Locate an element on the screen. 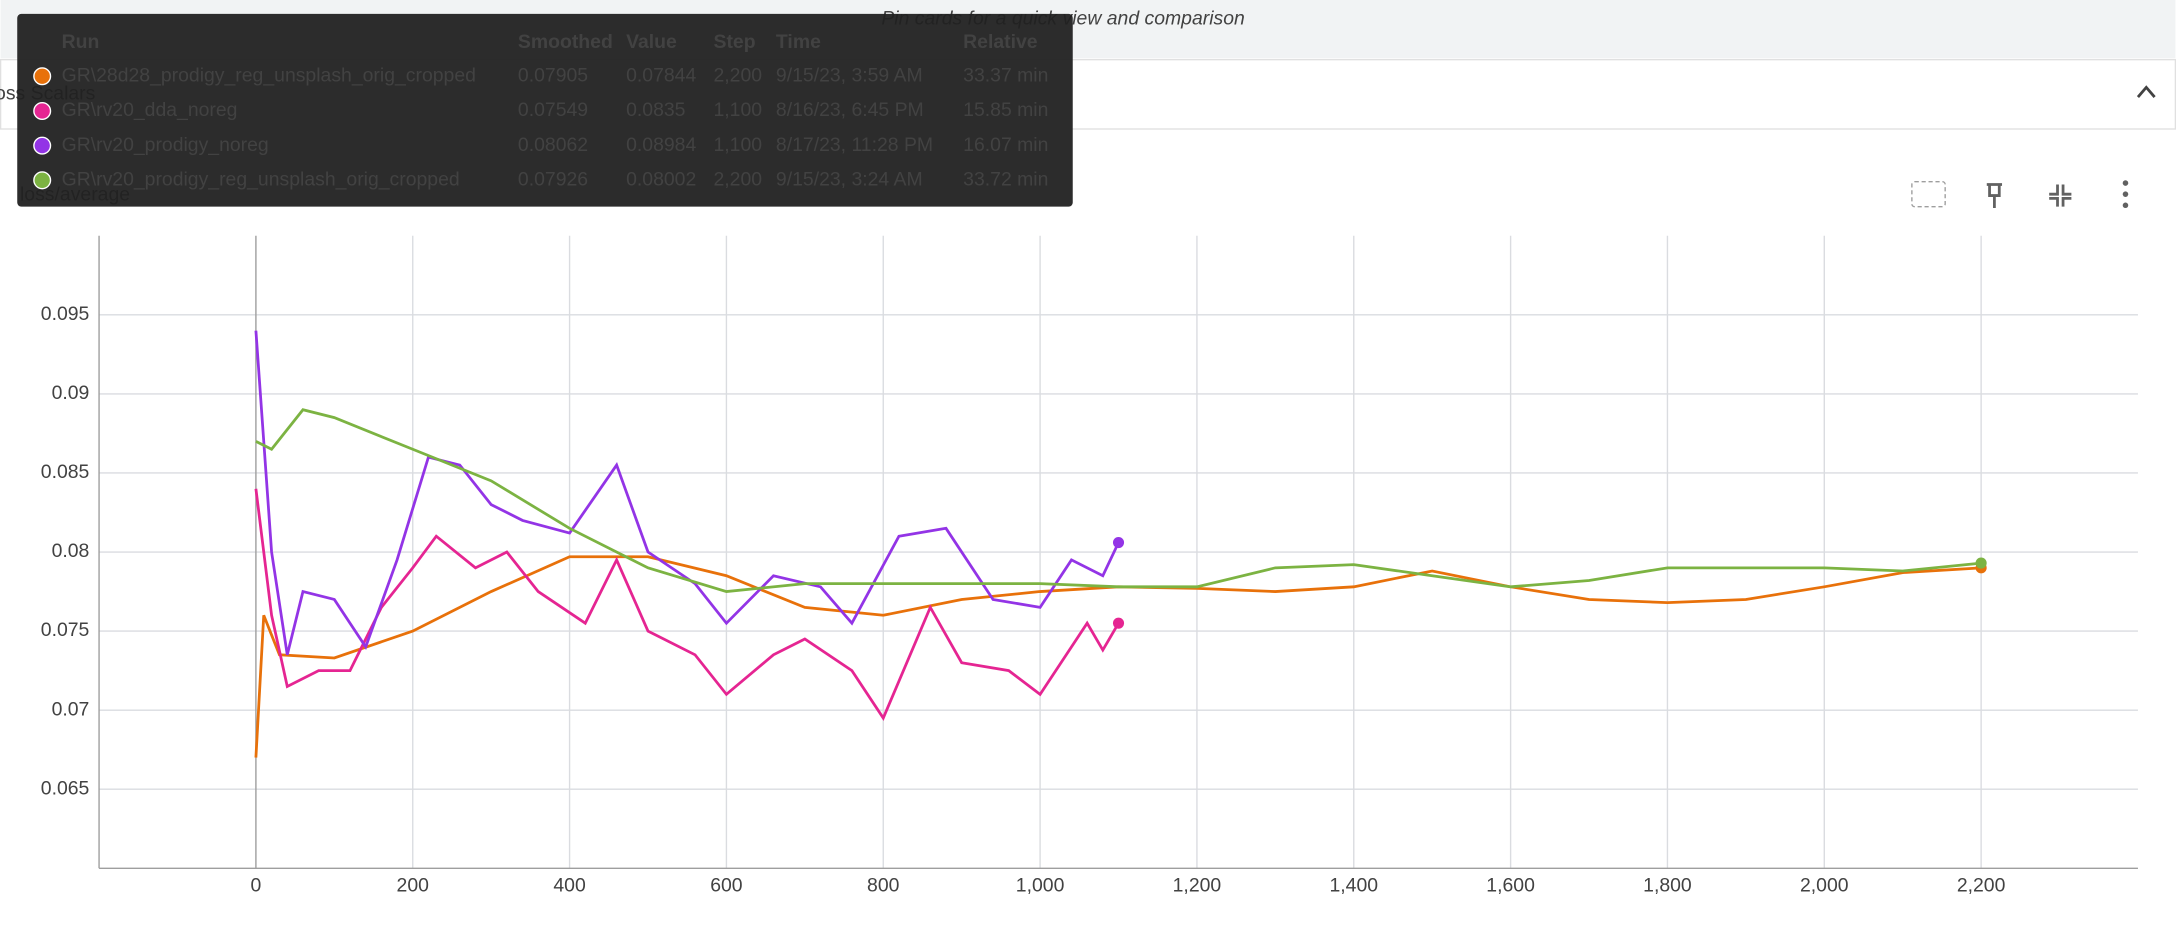 Image resolution: width=2176 pixels, height=939 pixels. x-tick-label: 1,800 is located at coordinates (1667, 885).